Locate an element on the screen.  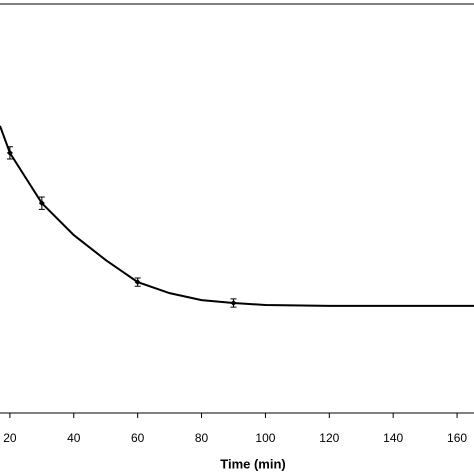
x-tick-label: 40 is located at coordinates (74, 438).